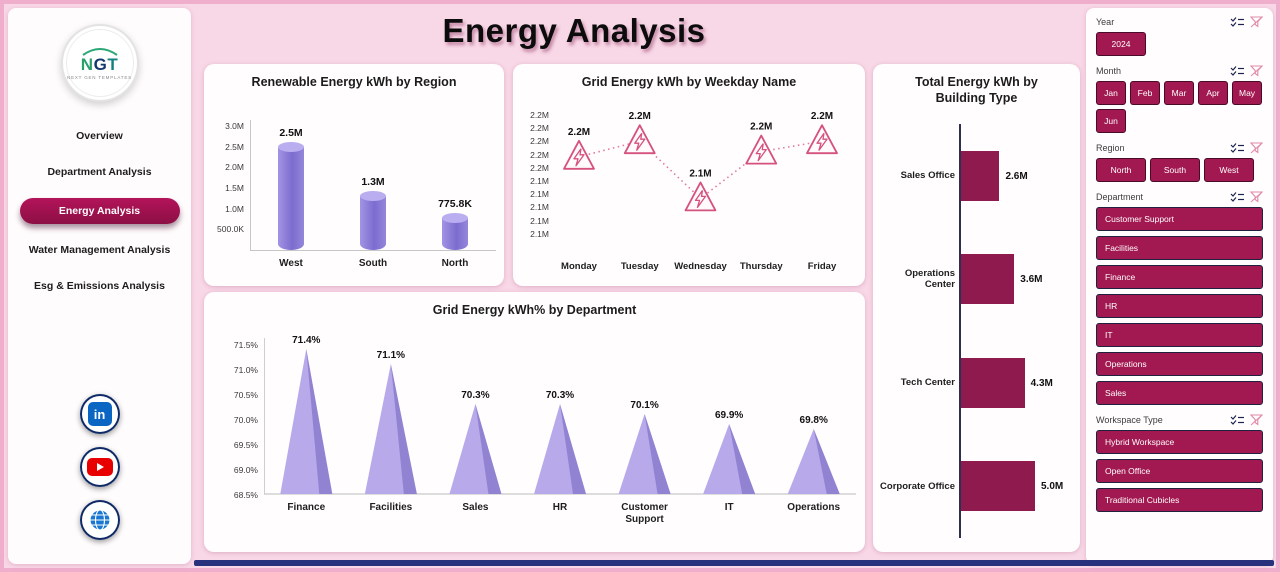 The height and width of the screenshot is (572, 1280). I want to click on data-label: 70.1%, so click(644, 405).